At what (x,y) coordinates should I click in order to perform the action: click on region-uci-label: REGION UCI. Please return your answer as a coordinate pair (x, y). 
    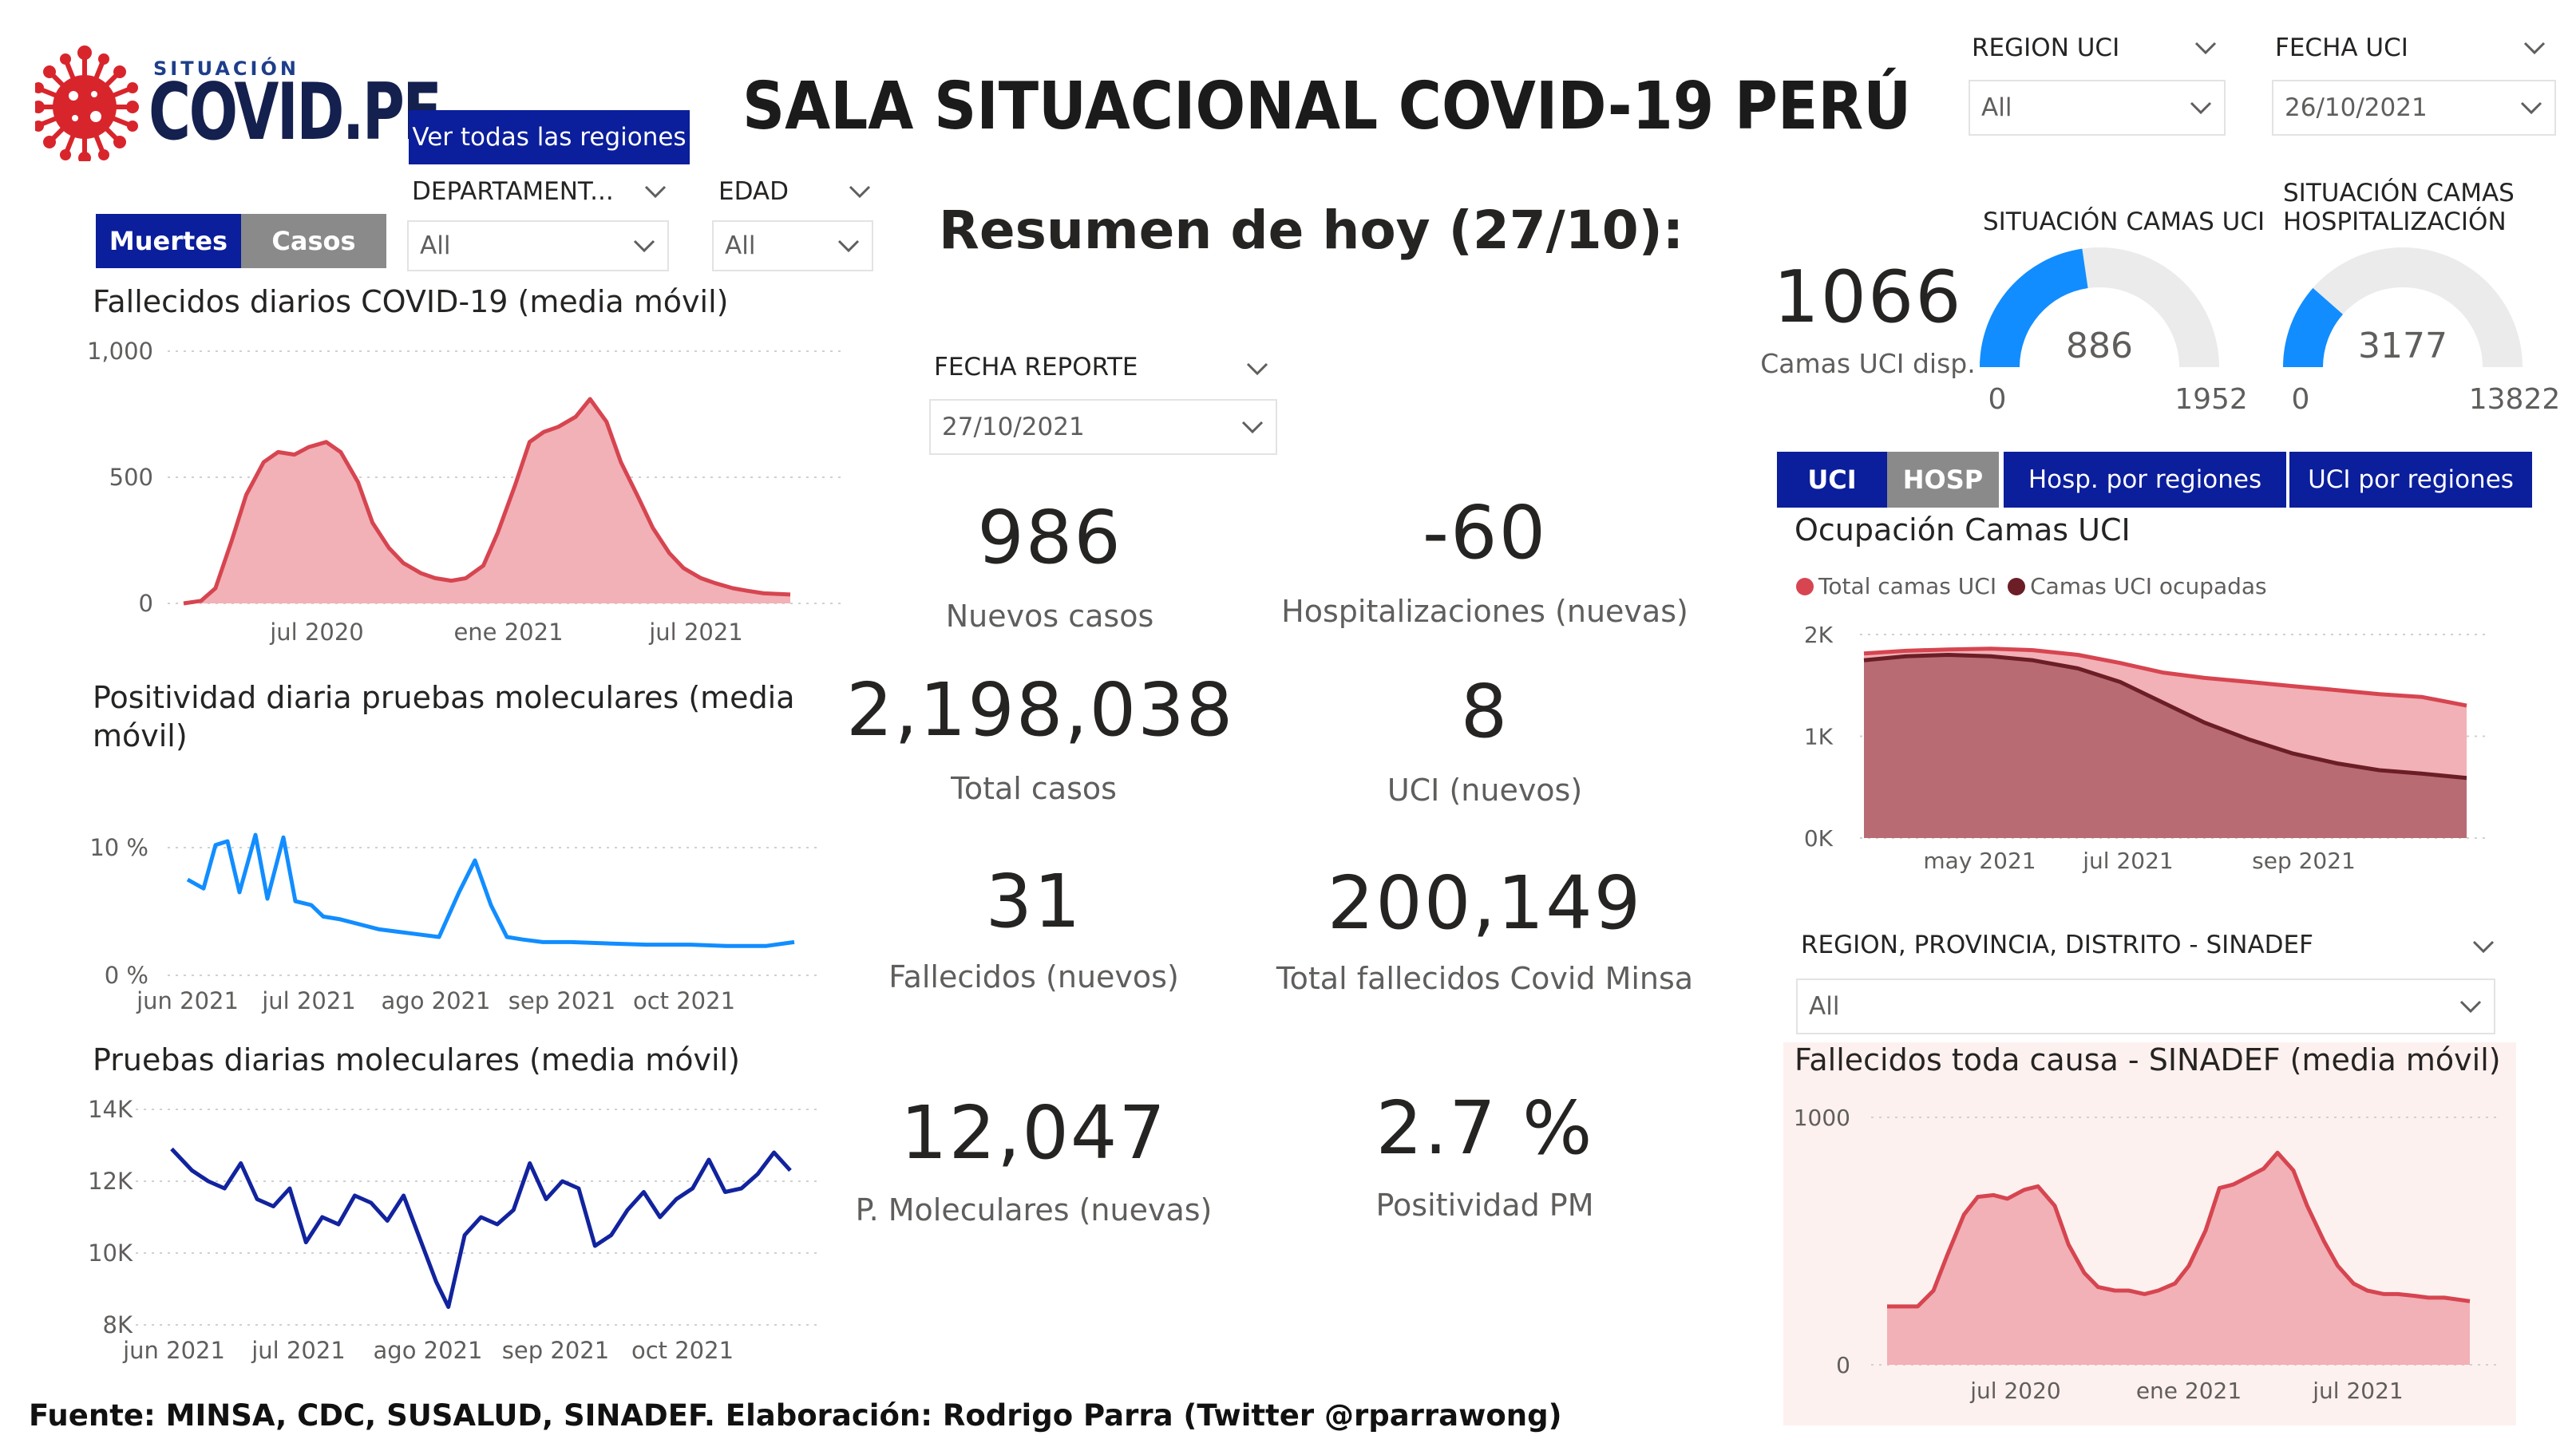
    Looking at the image, I should click on (2046, 48).